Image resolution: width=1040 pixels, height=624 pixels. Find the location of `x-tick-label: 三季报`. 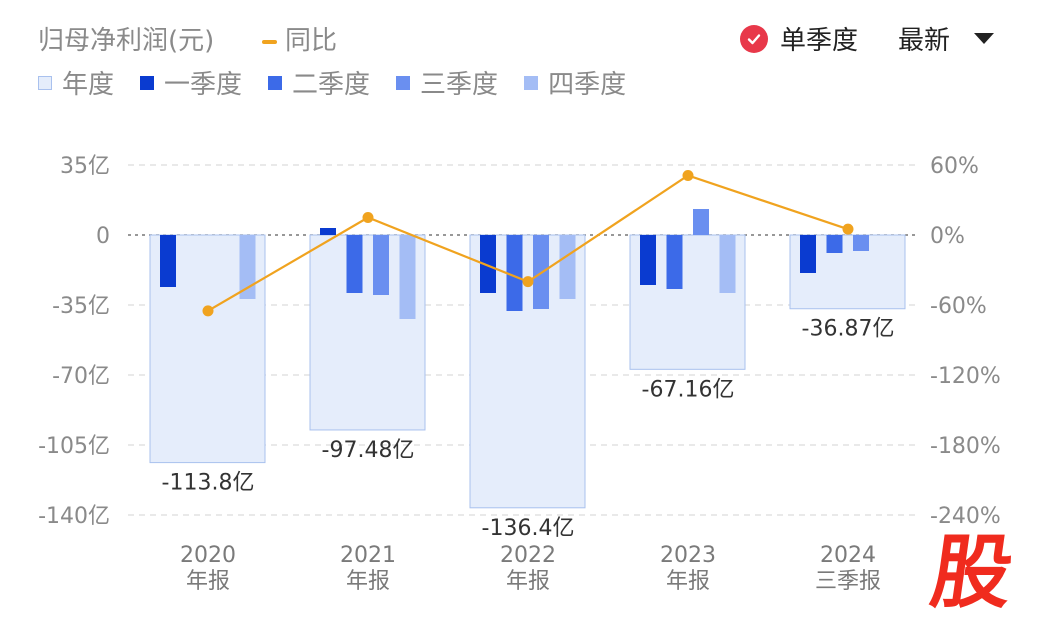

x-tick-label: 三季报 is located at coordinates (848, 581).